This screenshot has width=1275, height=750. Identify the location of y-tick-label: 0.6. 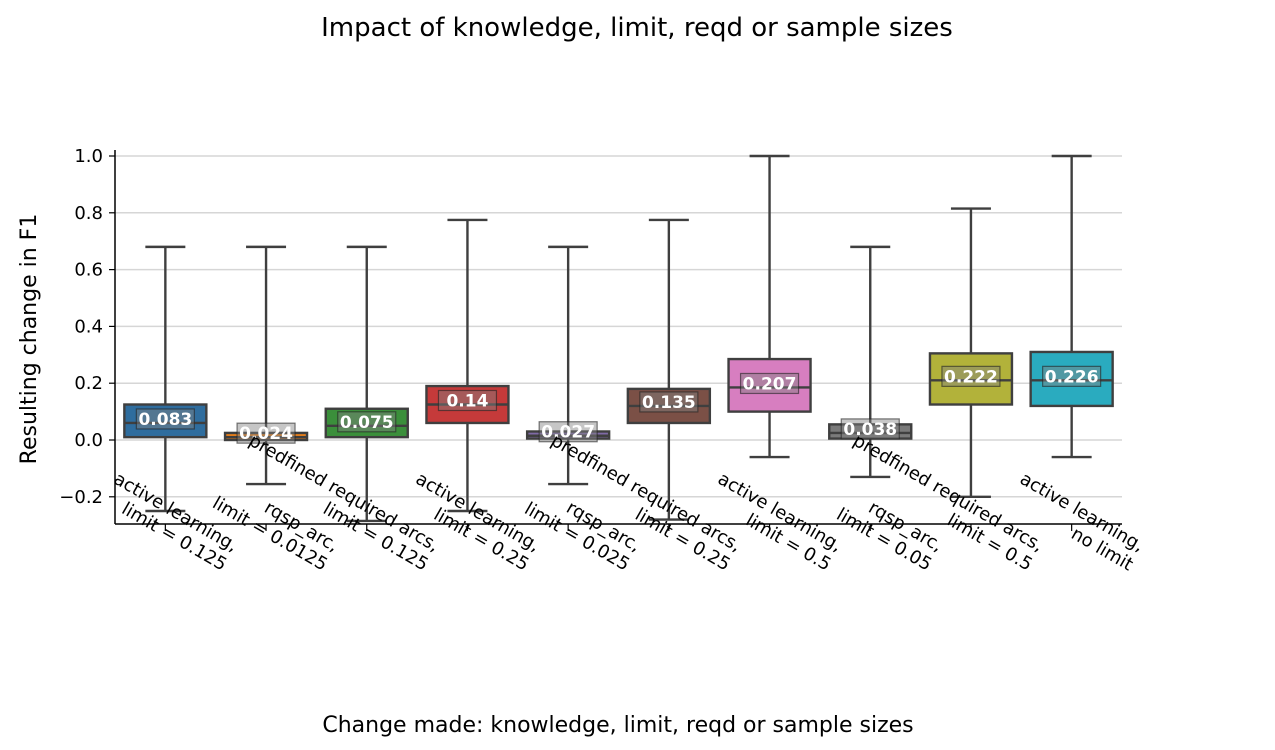
(88, 270).